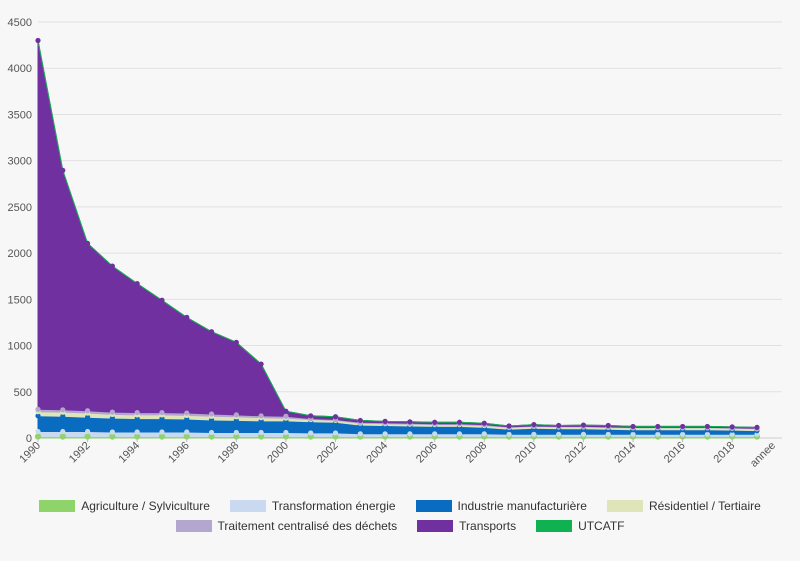  What do you see at coordinates (23, 393) in the screenshot?
I see `y-tick-label: 500` at bounding box center [23, 393].